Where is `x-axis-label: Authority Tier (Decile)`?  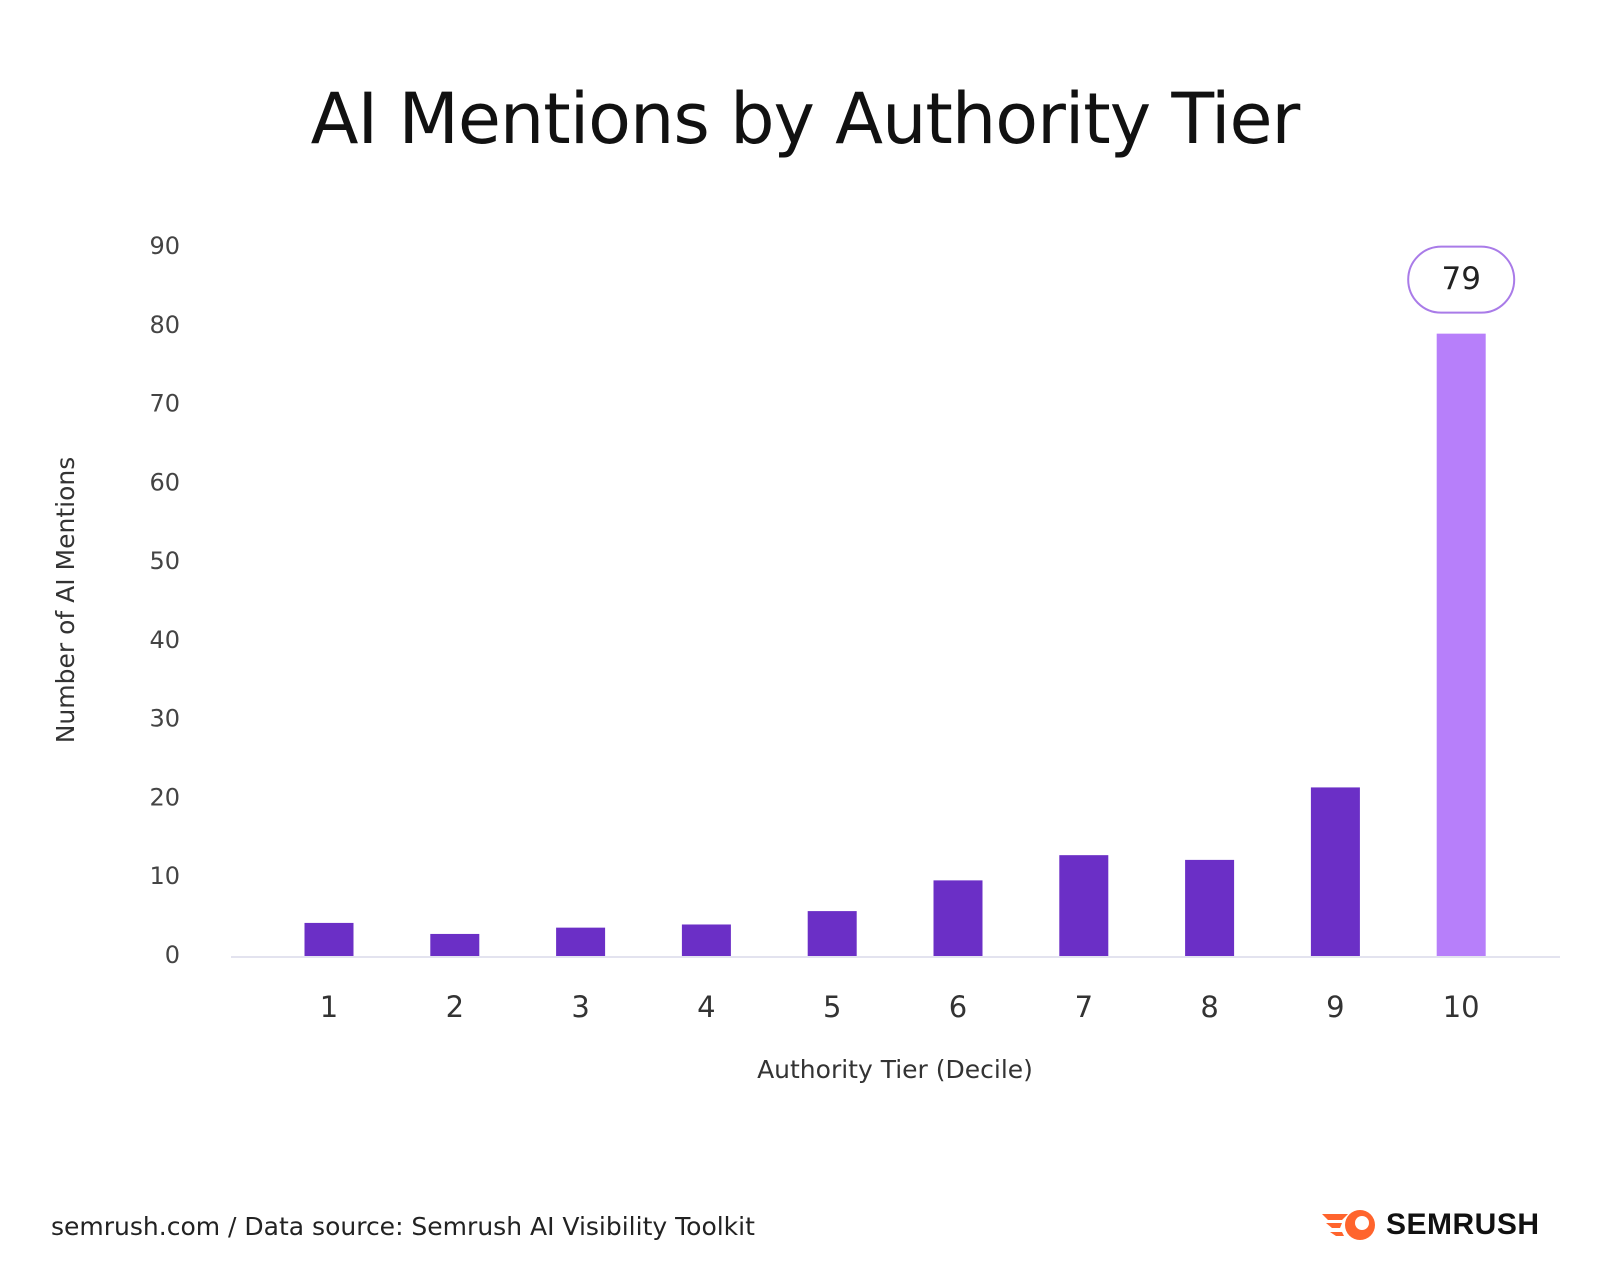
x-axis-label: Authority Tier (Decile) is located at coordinates (895, 1069).